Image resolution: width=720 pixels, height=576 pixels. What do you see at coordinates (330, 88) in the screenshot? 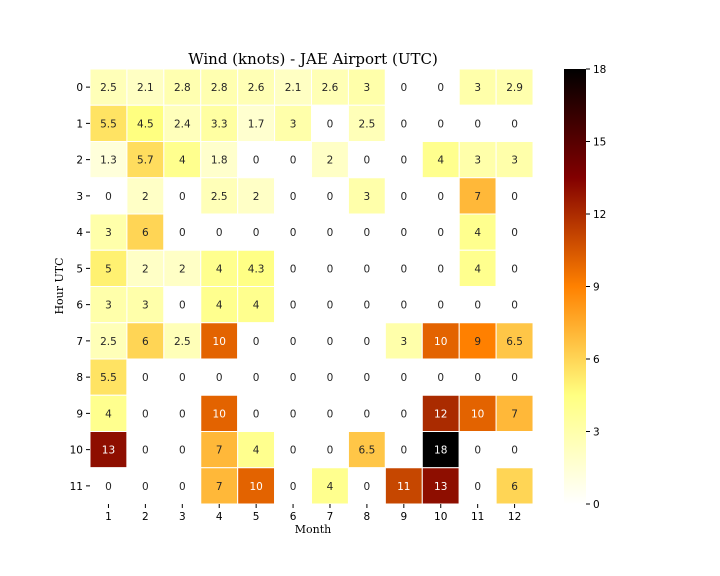
I see `cell-value-label: 2.6` at bounding box center [330, 88].